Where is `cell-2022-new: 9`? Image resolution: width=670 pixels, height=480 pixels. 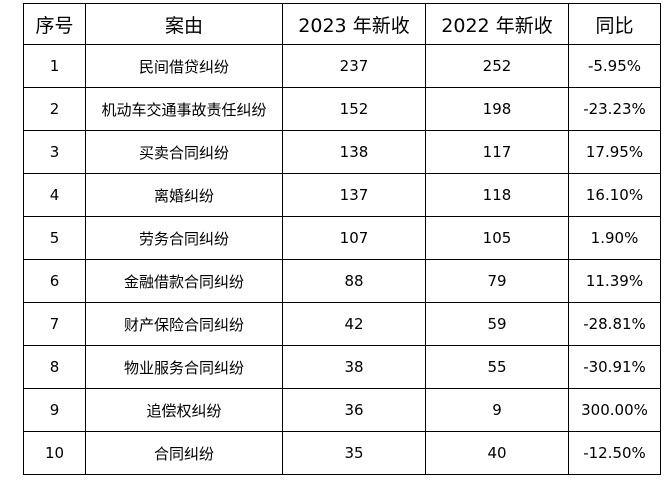
cell-2022-new: 9 is located at coordinates (497, 410).